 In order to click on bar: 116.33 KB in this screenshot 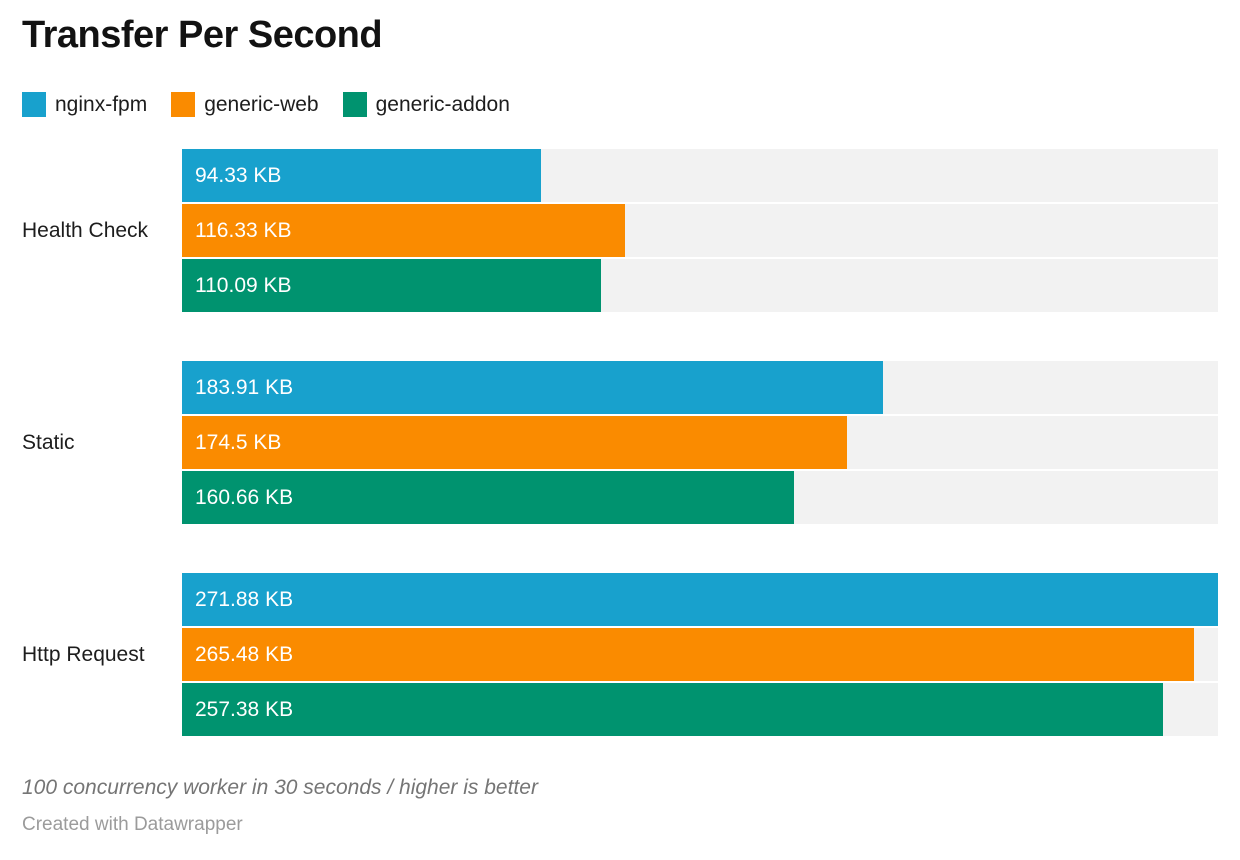, I will do `click(404, 230)`.